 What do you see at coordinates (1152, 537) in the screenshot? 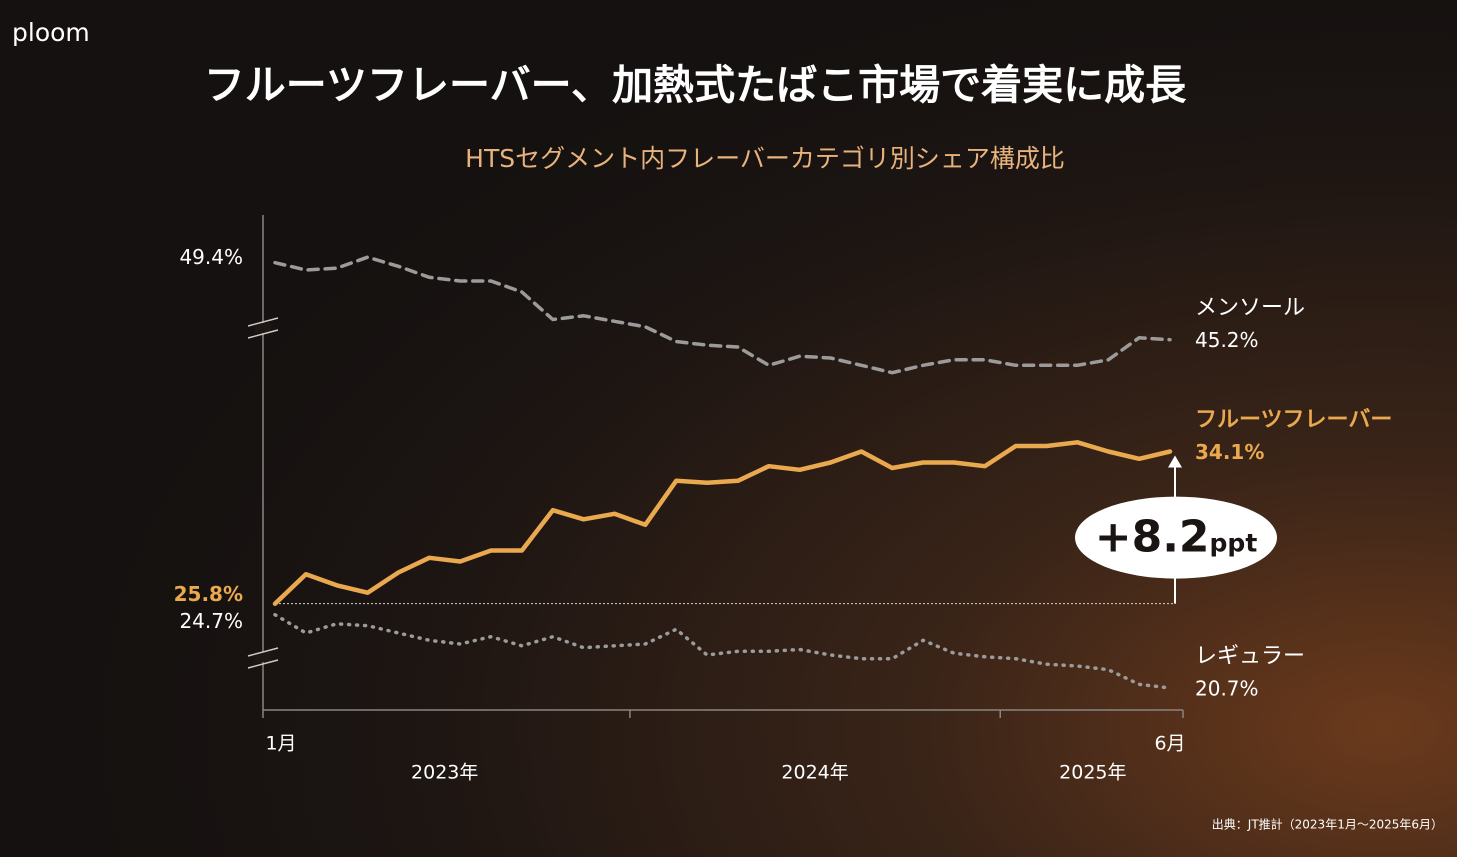
I see `annotation-value: +8.2` at bounding box center [1152, 537].